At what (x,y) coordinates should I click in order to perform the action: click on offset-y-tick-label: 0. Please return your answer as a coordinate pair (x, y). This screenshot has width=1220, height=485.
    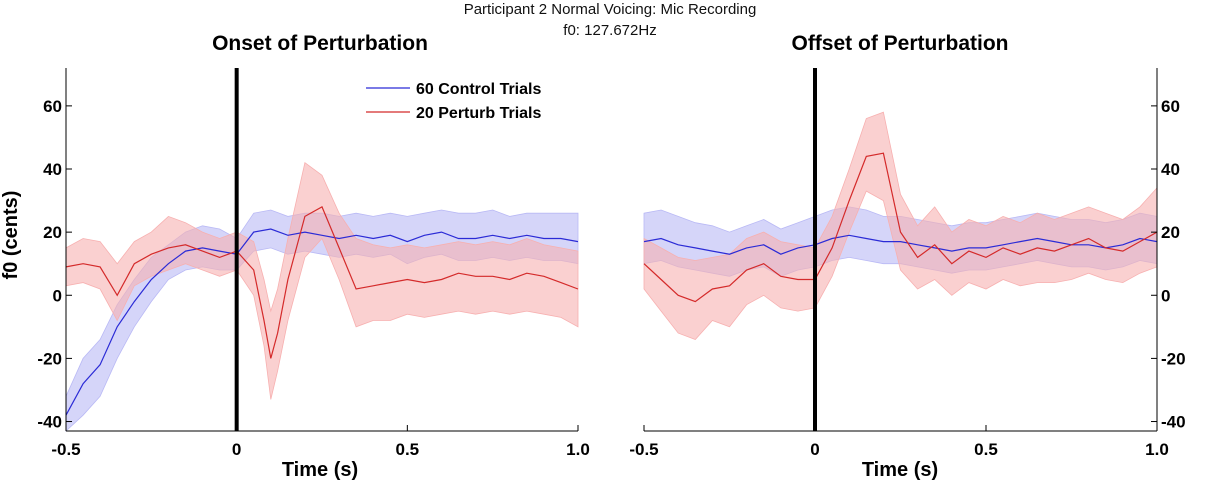
    Looking at the image, I should click on (1165, 295).